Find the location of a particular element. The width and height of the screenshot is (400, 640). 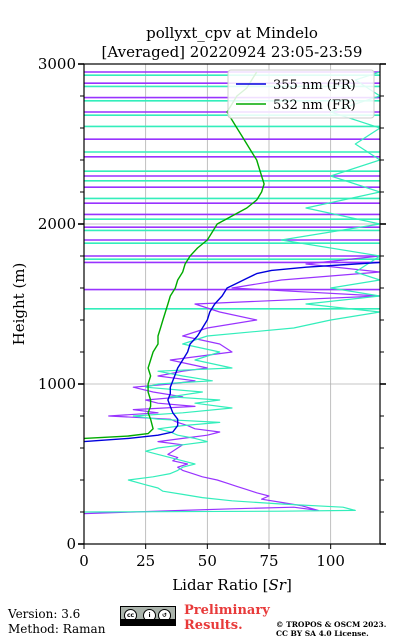

x-tick-label-25: 25 is located at coordinates (145, 561).